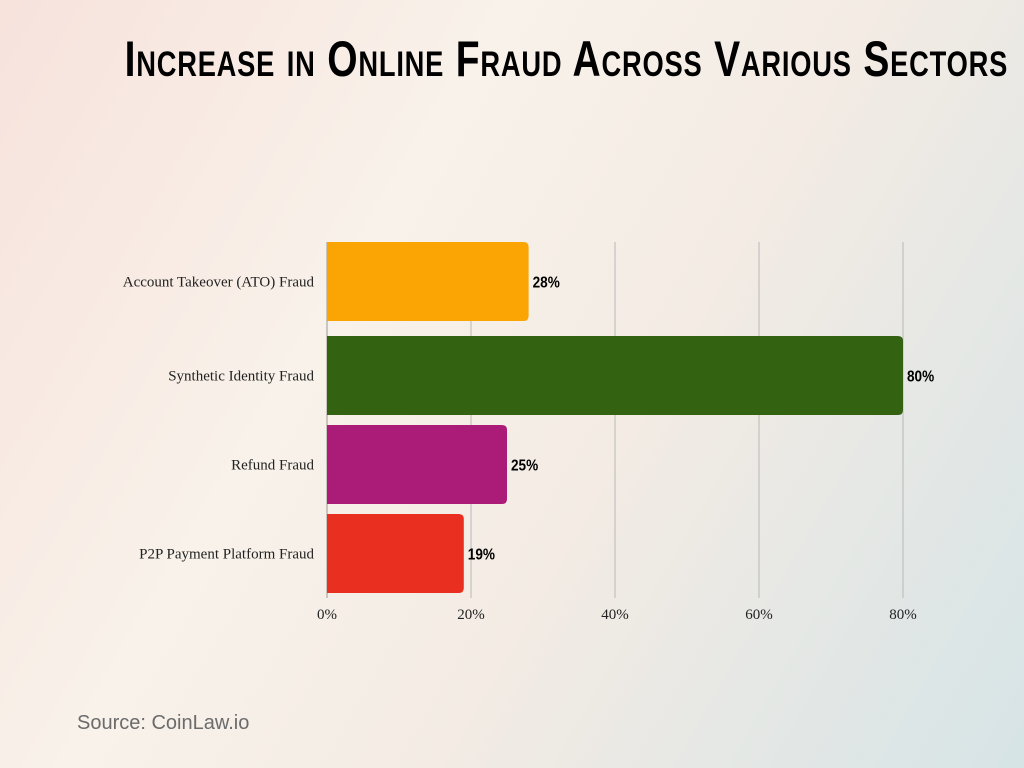  Describe the element at coordinates (481, 555) in the screenshot. I see `data-label: 19%` at that location.